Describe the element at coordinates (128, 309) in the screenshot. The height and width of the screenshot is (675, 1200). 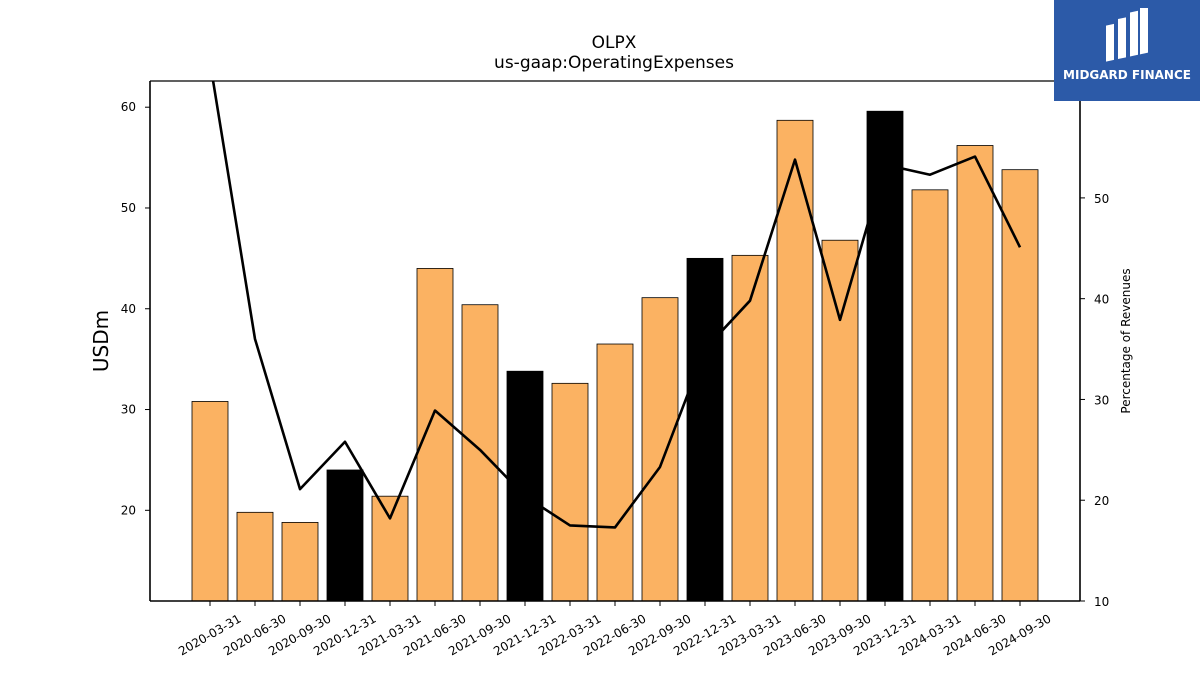
I see `y-tick-label: 40` at that location.